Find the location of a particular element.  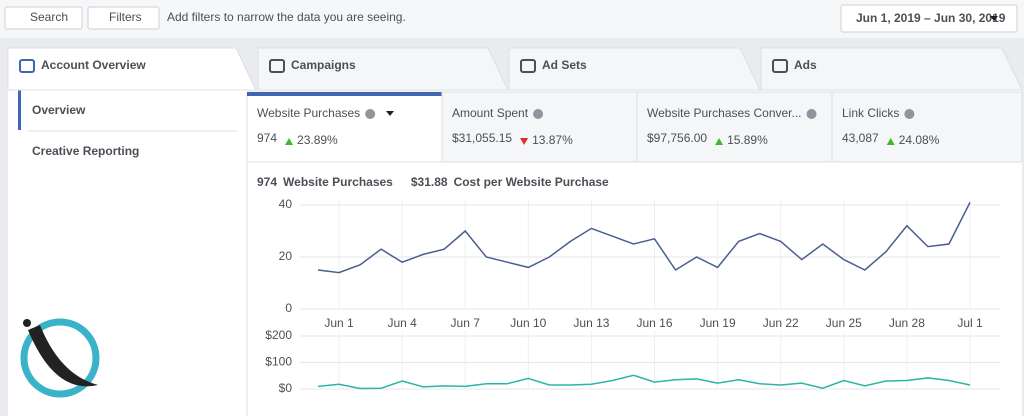

x-tick-label: Jun 7 is located at coordinates (466, 323).